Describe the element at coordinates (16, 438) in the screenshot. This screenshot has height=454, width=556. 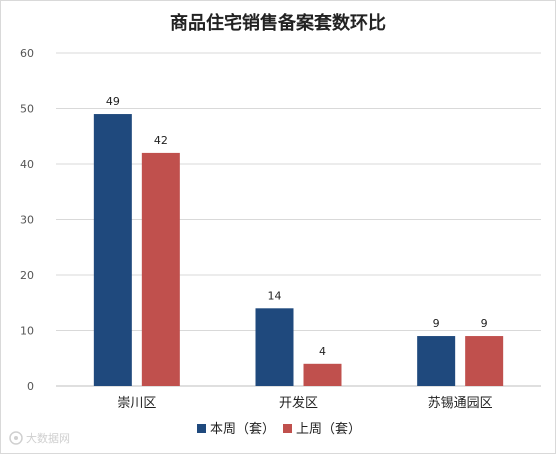
I see `camera-icon` at that location.